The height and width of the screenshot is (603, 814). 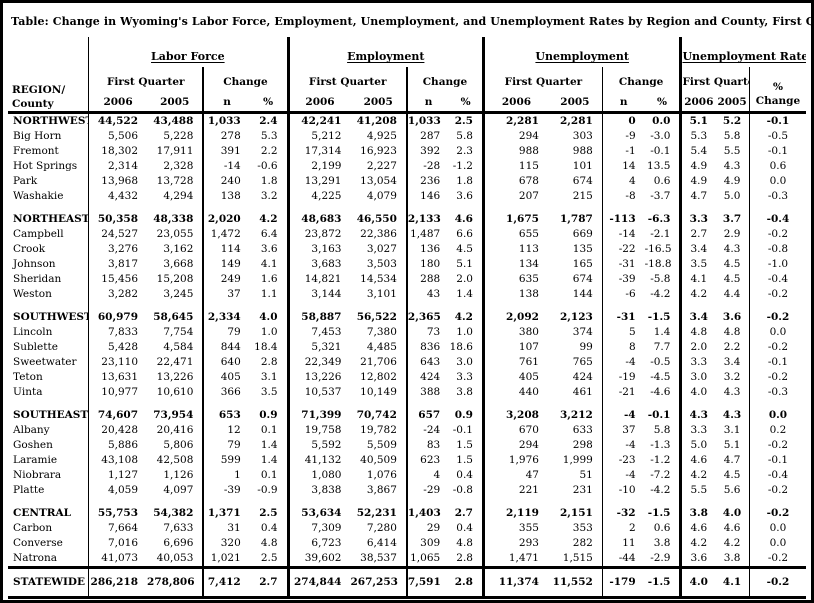 What do you see at coordinates (381, 166) in the screenshot?
I see `value-cell: 2,227` at bounding box center [381, 166].